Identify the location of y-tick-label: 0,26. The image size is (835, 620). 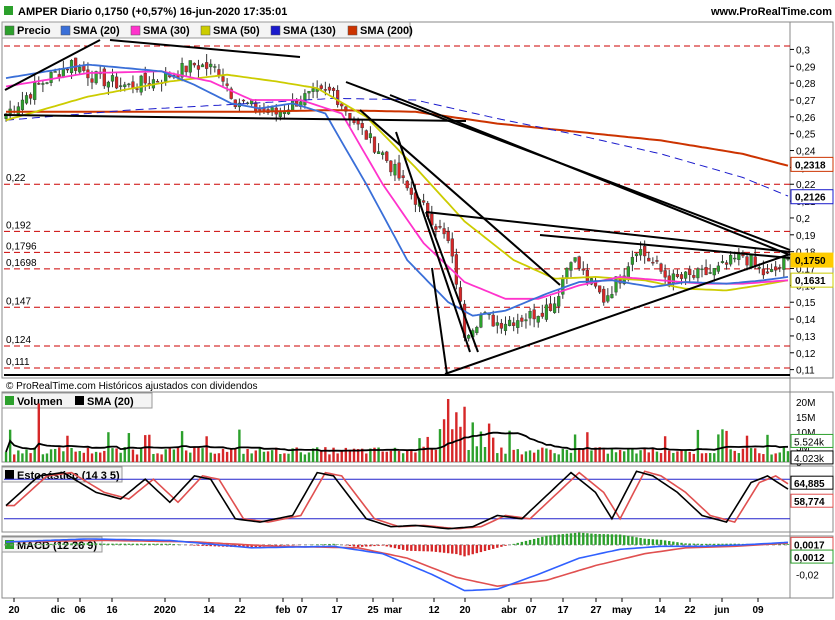
(806, 118).